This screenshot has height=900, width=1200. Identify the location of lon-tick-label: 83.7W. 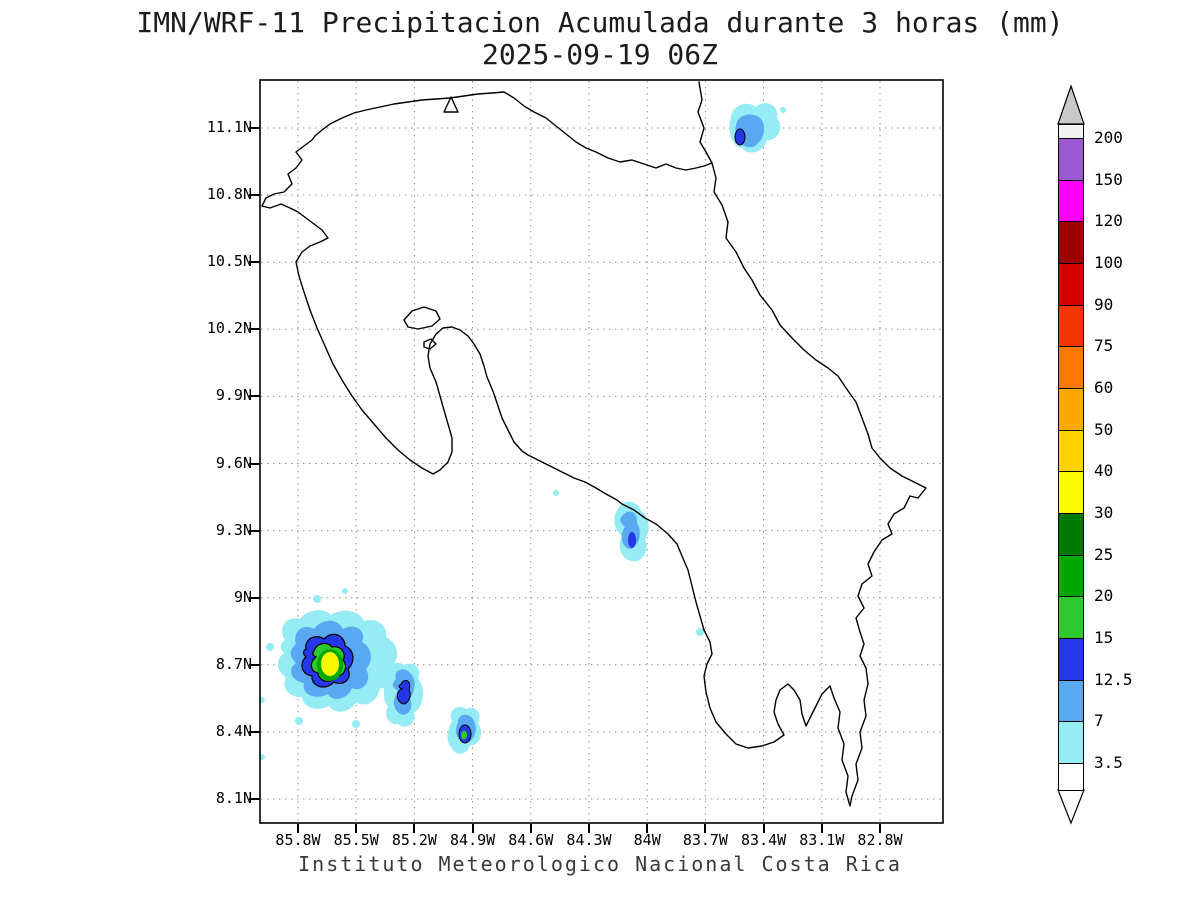
(705, 840).